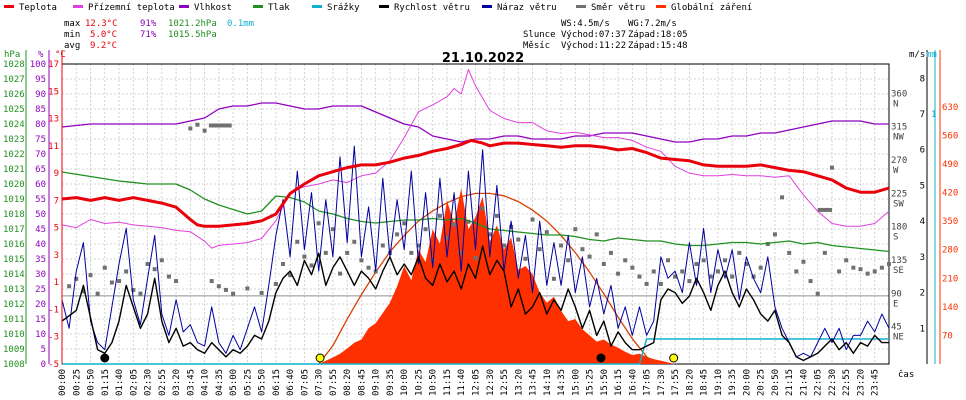  Describe the element at coordinates (56, 201) in the screenshot. I see `axis-degc-tick: 7` at that location.